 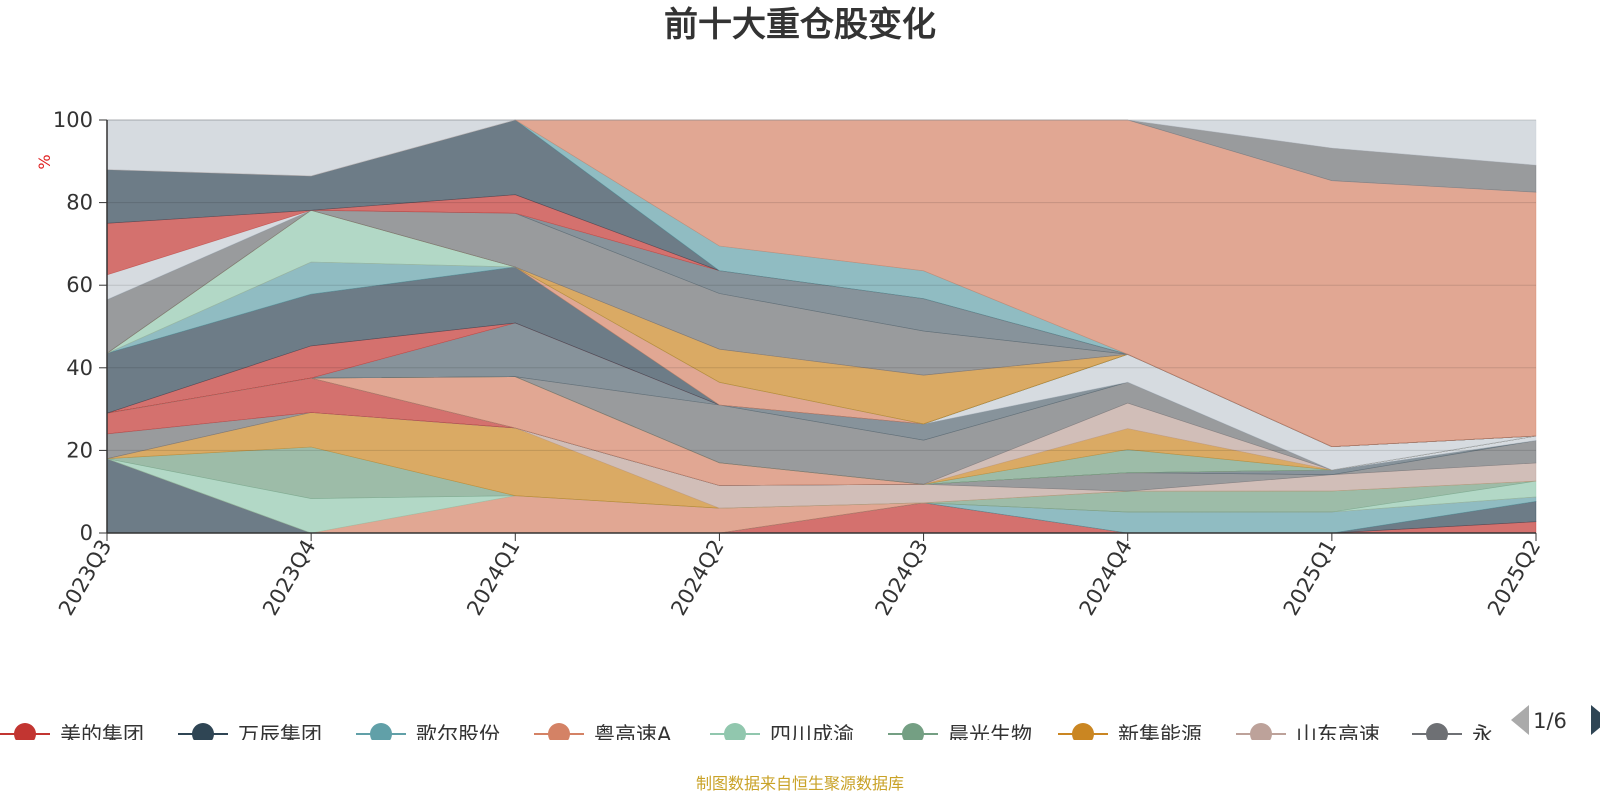 I want to click on legend-item: 山东高速, so click(x=1308, y=735).